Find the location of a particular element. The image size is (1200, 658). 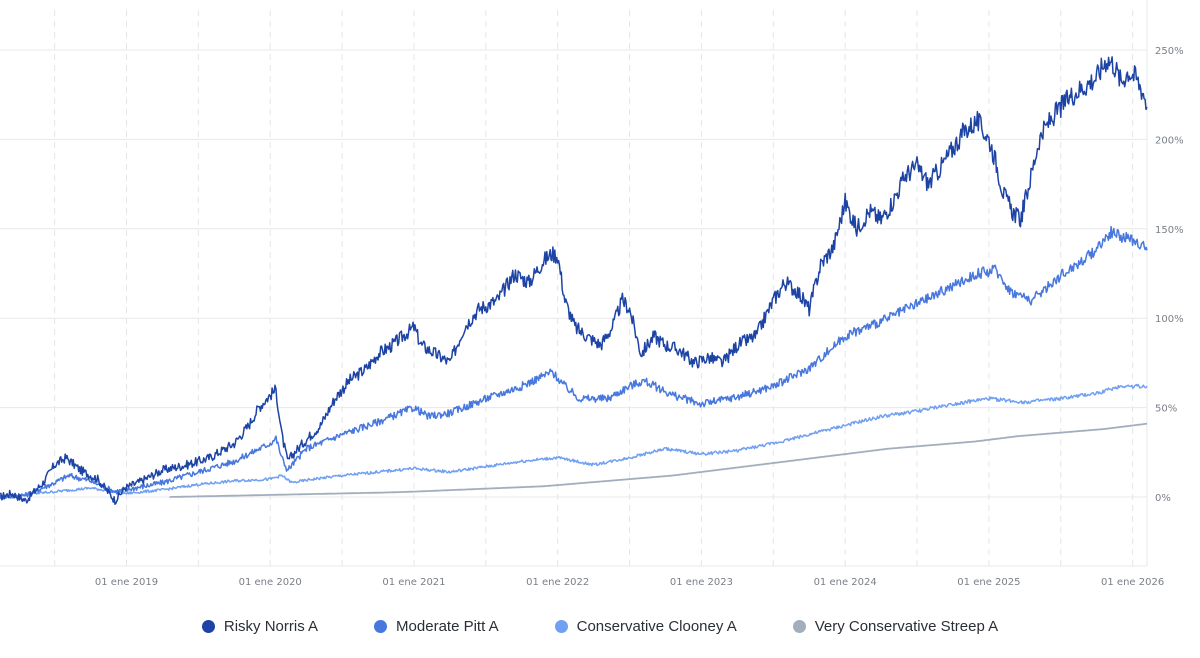

legend-label: Conservative Clooney A is located at coordinates (656, 626).